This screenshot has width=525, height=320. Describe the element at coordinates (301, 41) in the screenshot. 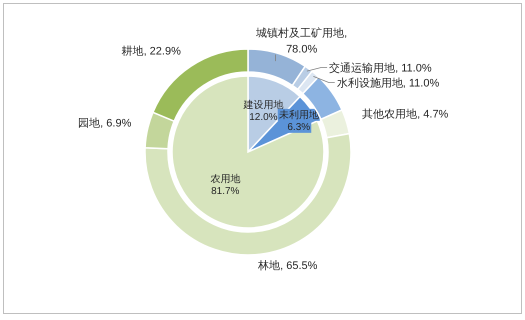

I see `slice-label: 城镇村及工矿用地, 78.0%` at that location.